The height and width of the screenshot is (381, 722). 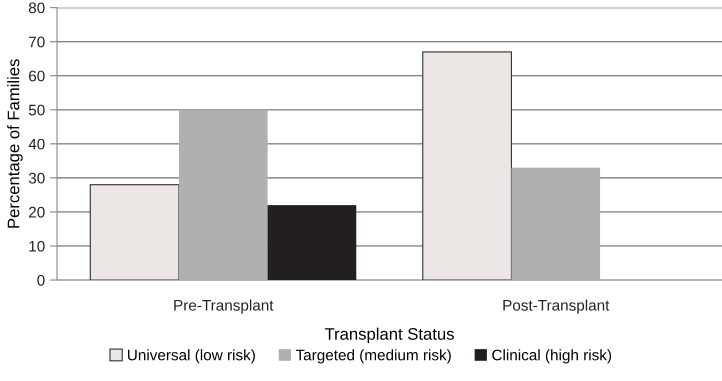 What do you see at coordinates (36, 110) in the screenshot?
I see `y-tick-label: 50` at bounding box center [36, 110].